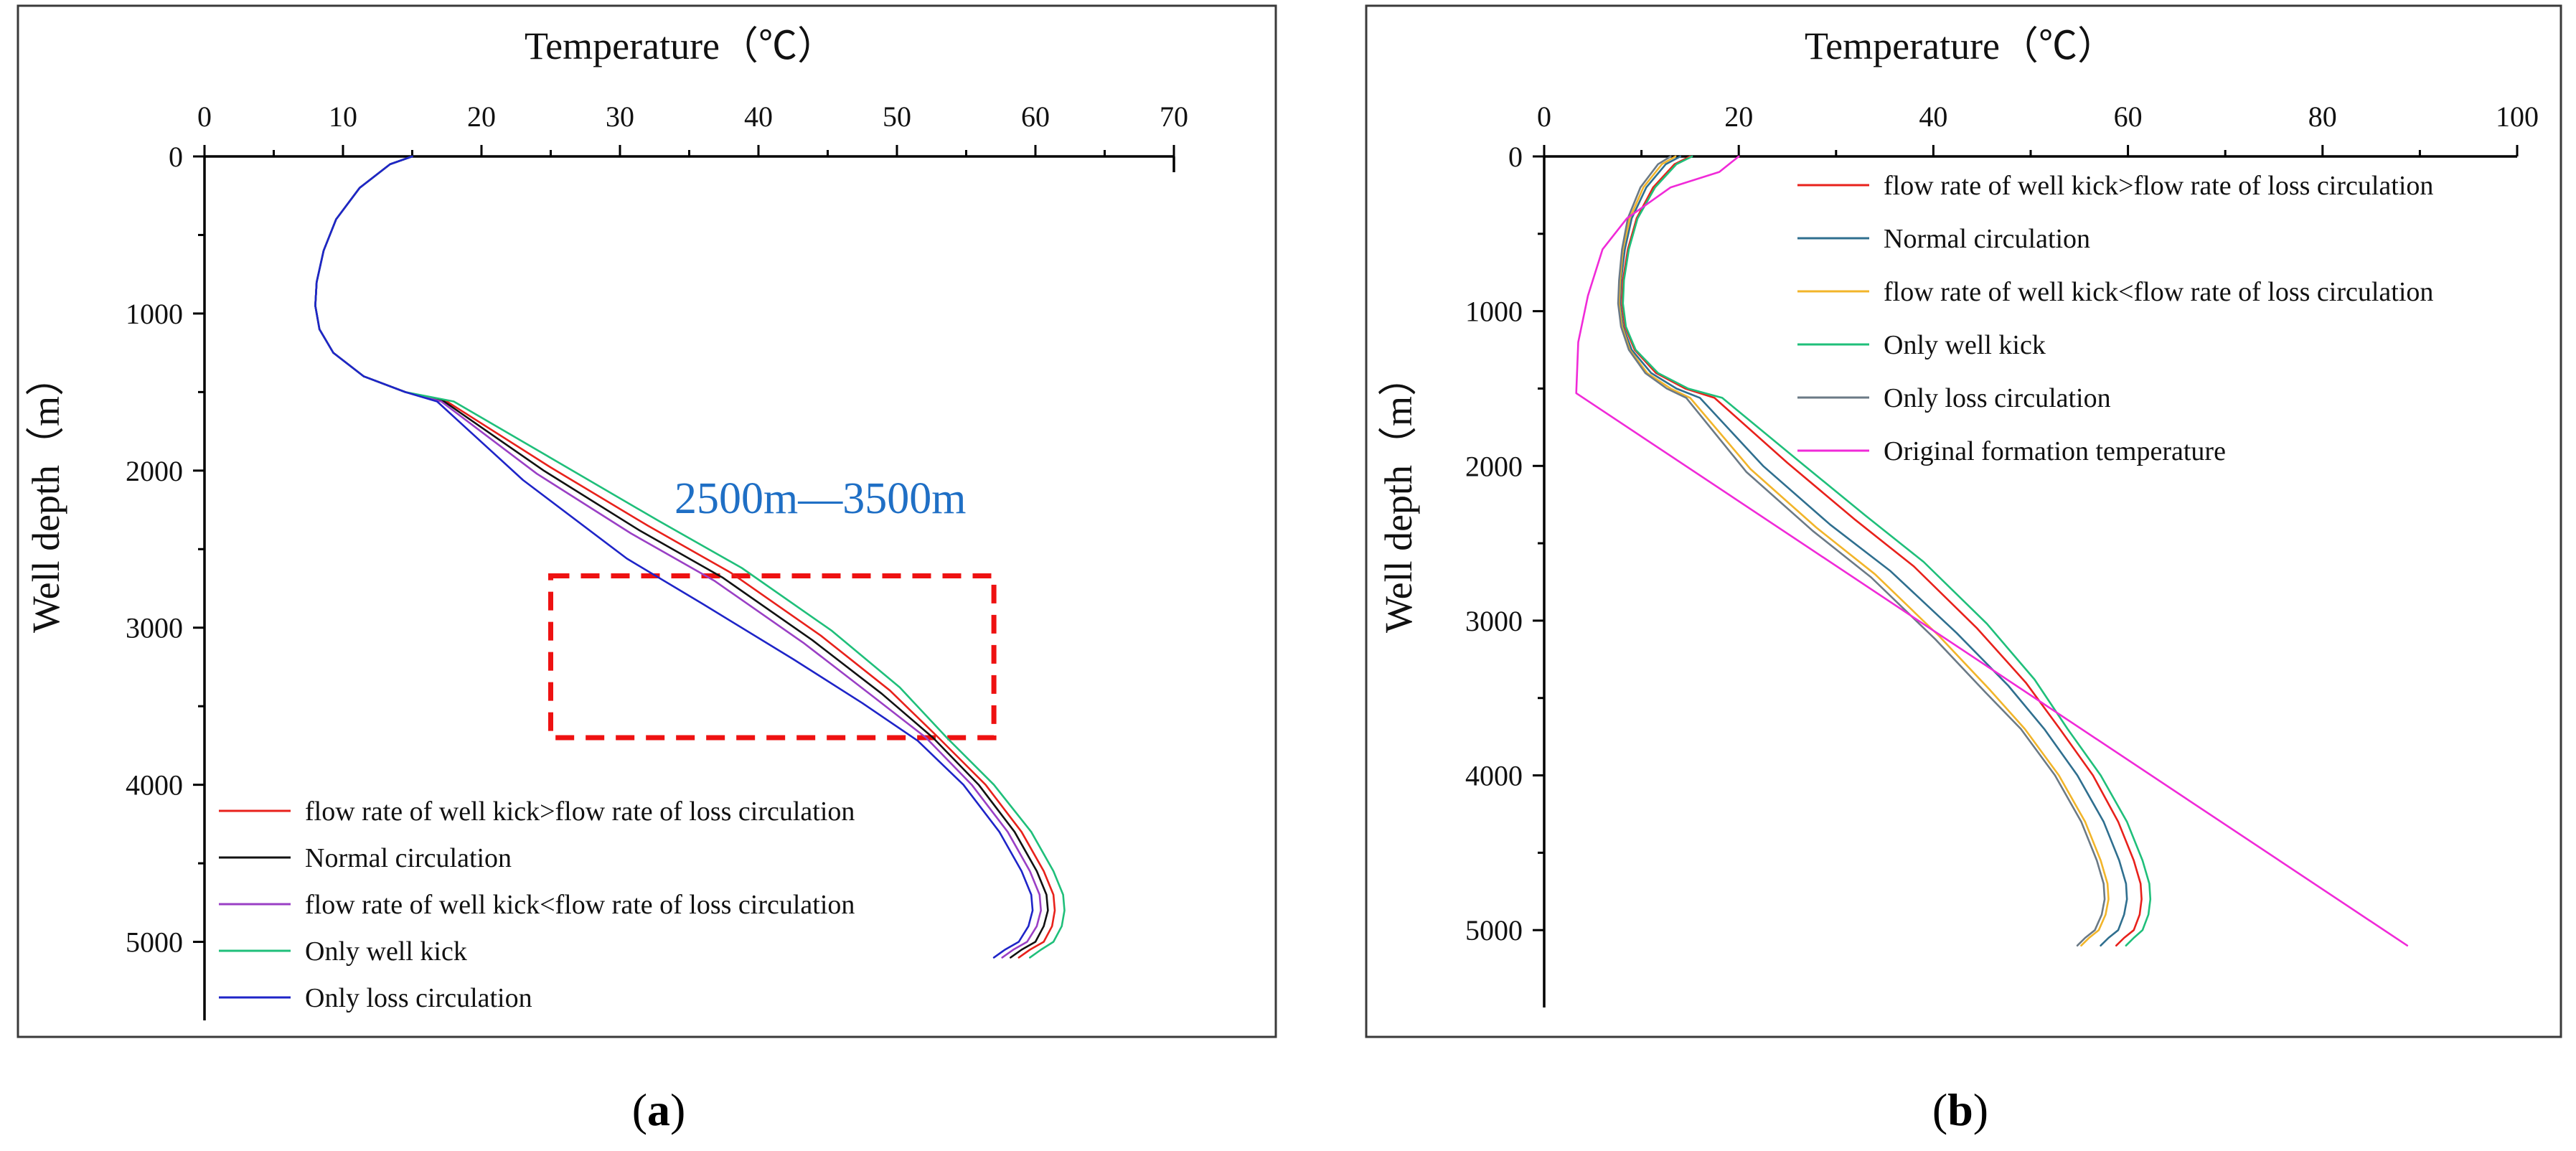  Describe the element at coordinates (154, 314) in the screenshot. I see `panel-a-y-tick-label: 1000` at that location.